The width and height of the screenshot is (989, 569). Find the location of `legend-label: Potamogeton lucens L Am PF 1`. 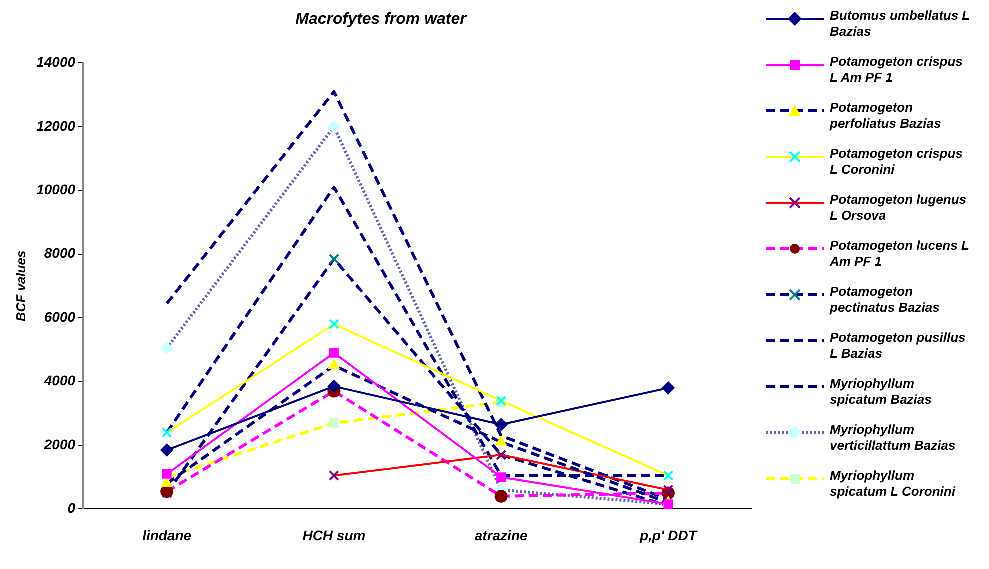

legend-label: Potamogeton lucens L Am PF 1 is located at coordinates (900, 254).